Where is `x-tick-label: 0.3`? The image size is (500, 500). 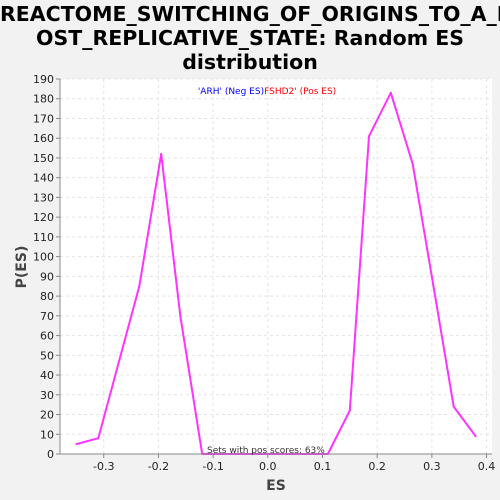
x-tick-label: 0.3 is located at coordinates (432, 466).